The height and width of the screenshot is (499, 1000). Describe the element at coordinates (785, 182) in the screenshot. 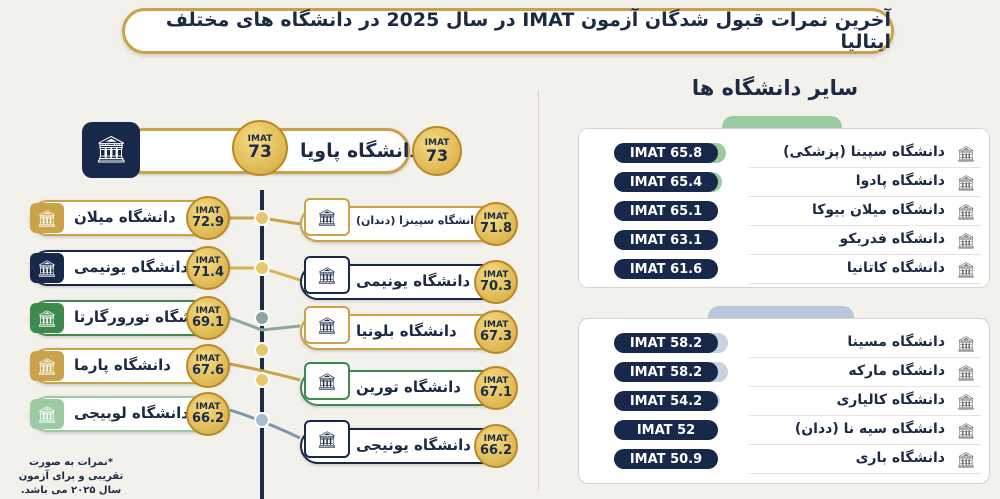

I see `list-item: IMAT 65.4 دانشگاه پادوا 🏛` at that location.